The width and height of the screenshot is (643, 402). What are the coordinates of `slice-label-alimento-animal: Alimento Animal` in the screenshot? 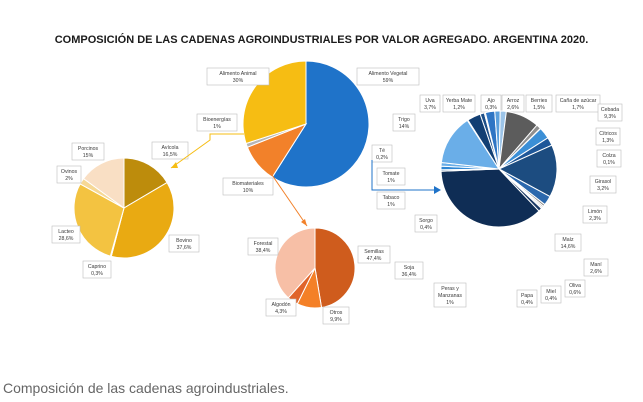 It's located at (237, 74).